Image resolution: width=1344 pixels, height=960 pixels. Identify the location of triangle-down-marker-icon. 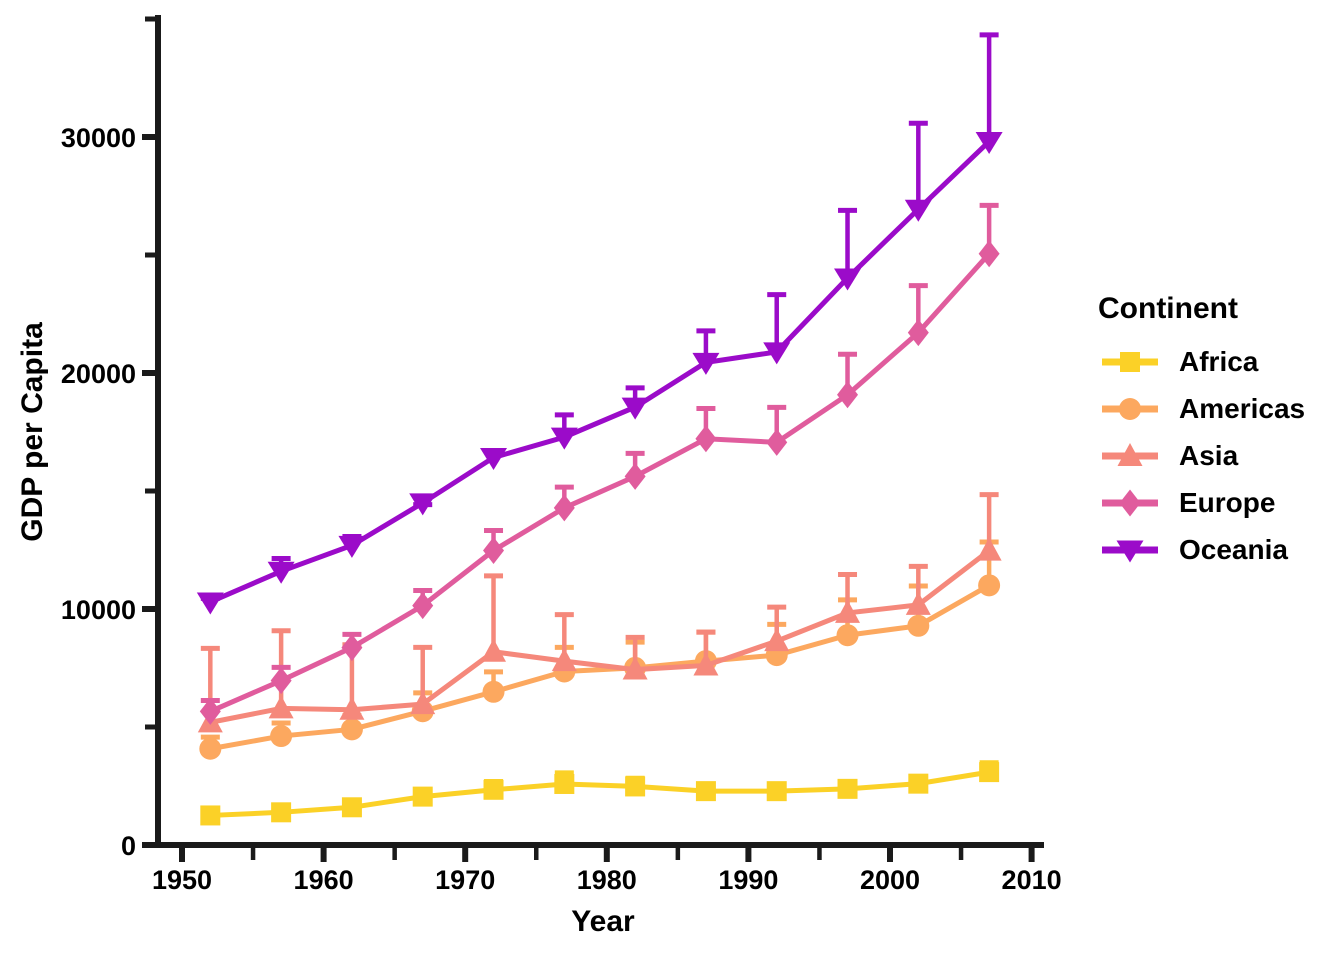
(1130, 550).